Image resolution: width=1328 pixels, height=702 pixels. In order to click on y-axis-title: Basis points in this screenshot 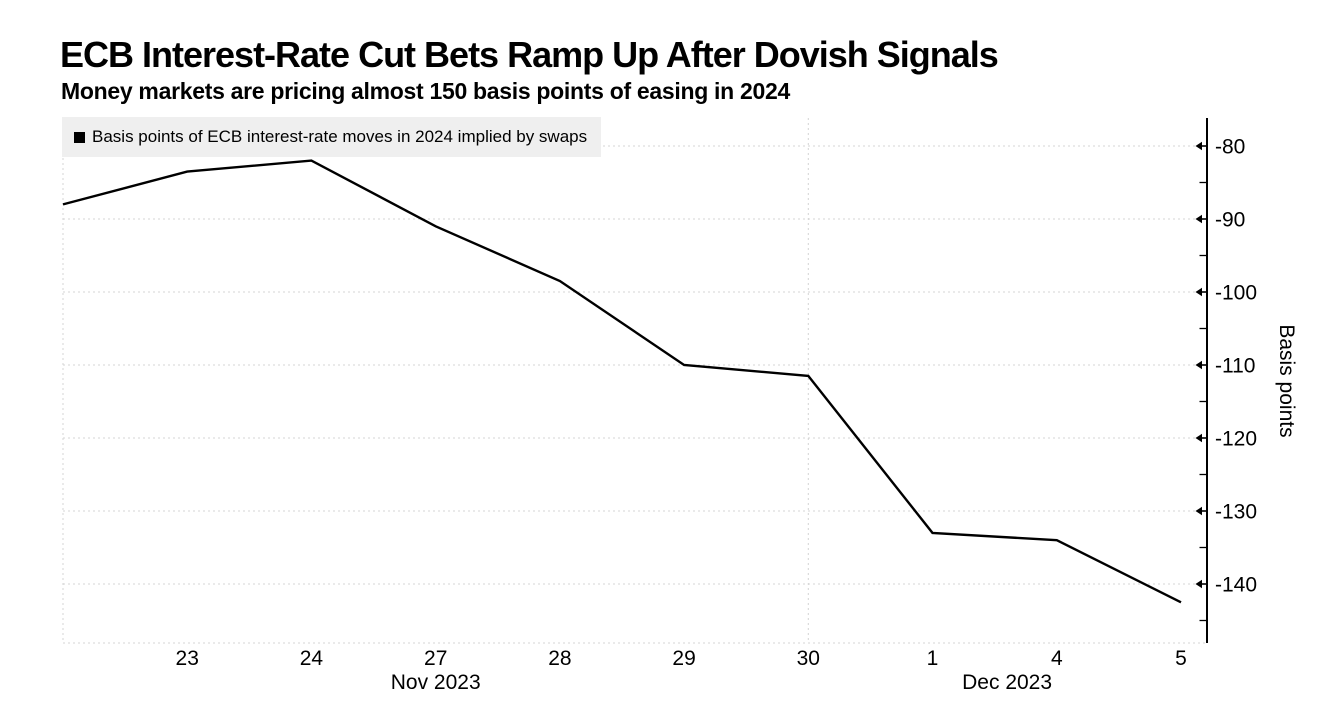, I will do `click(1286, 380)`.